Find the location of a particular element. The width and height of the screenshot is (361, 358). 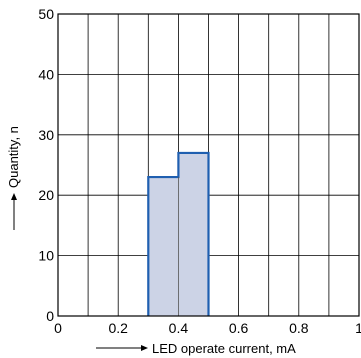

x-axis-arrowhead is located at coordinates (144, 348).